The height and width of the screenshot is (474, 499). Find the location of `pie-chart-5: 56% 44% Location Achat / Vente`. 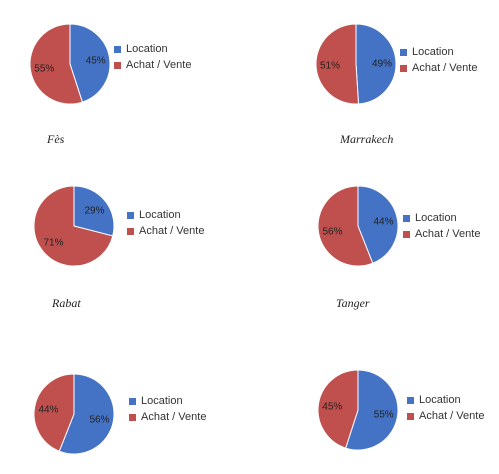

pie-chart-5: 56% 44% Location Achat / Vente is located at coordinates (129, 419).